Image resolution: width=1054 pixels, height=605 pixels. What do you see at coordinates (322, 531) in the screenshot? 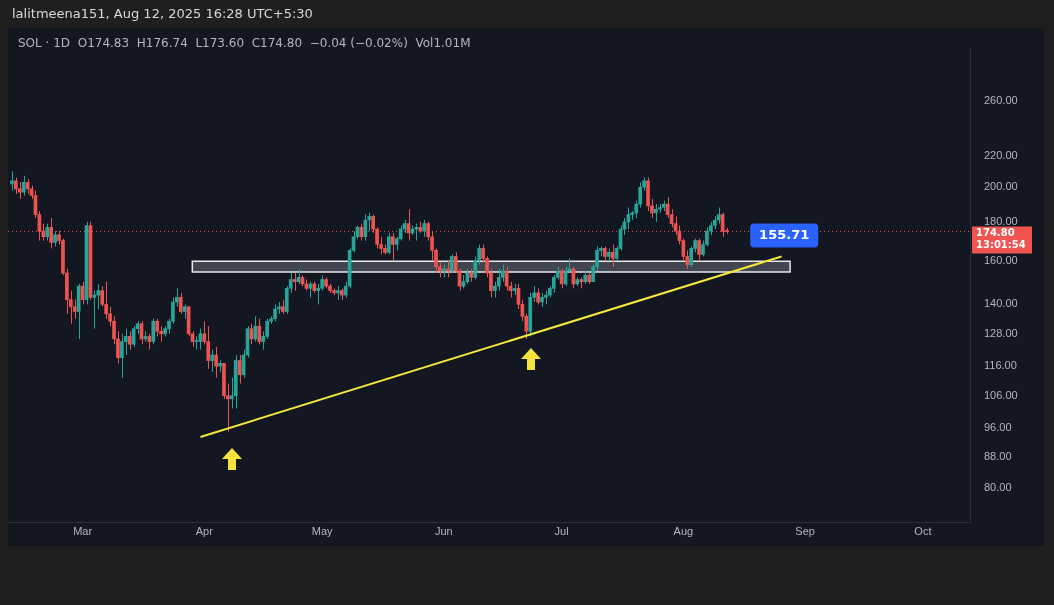
I see `x-tick-label: May` at bounding box center [322, 531].